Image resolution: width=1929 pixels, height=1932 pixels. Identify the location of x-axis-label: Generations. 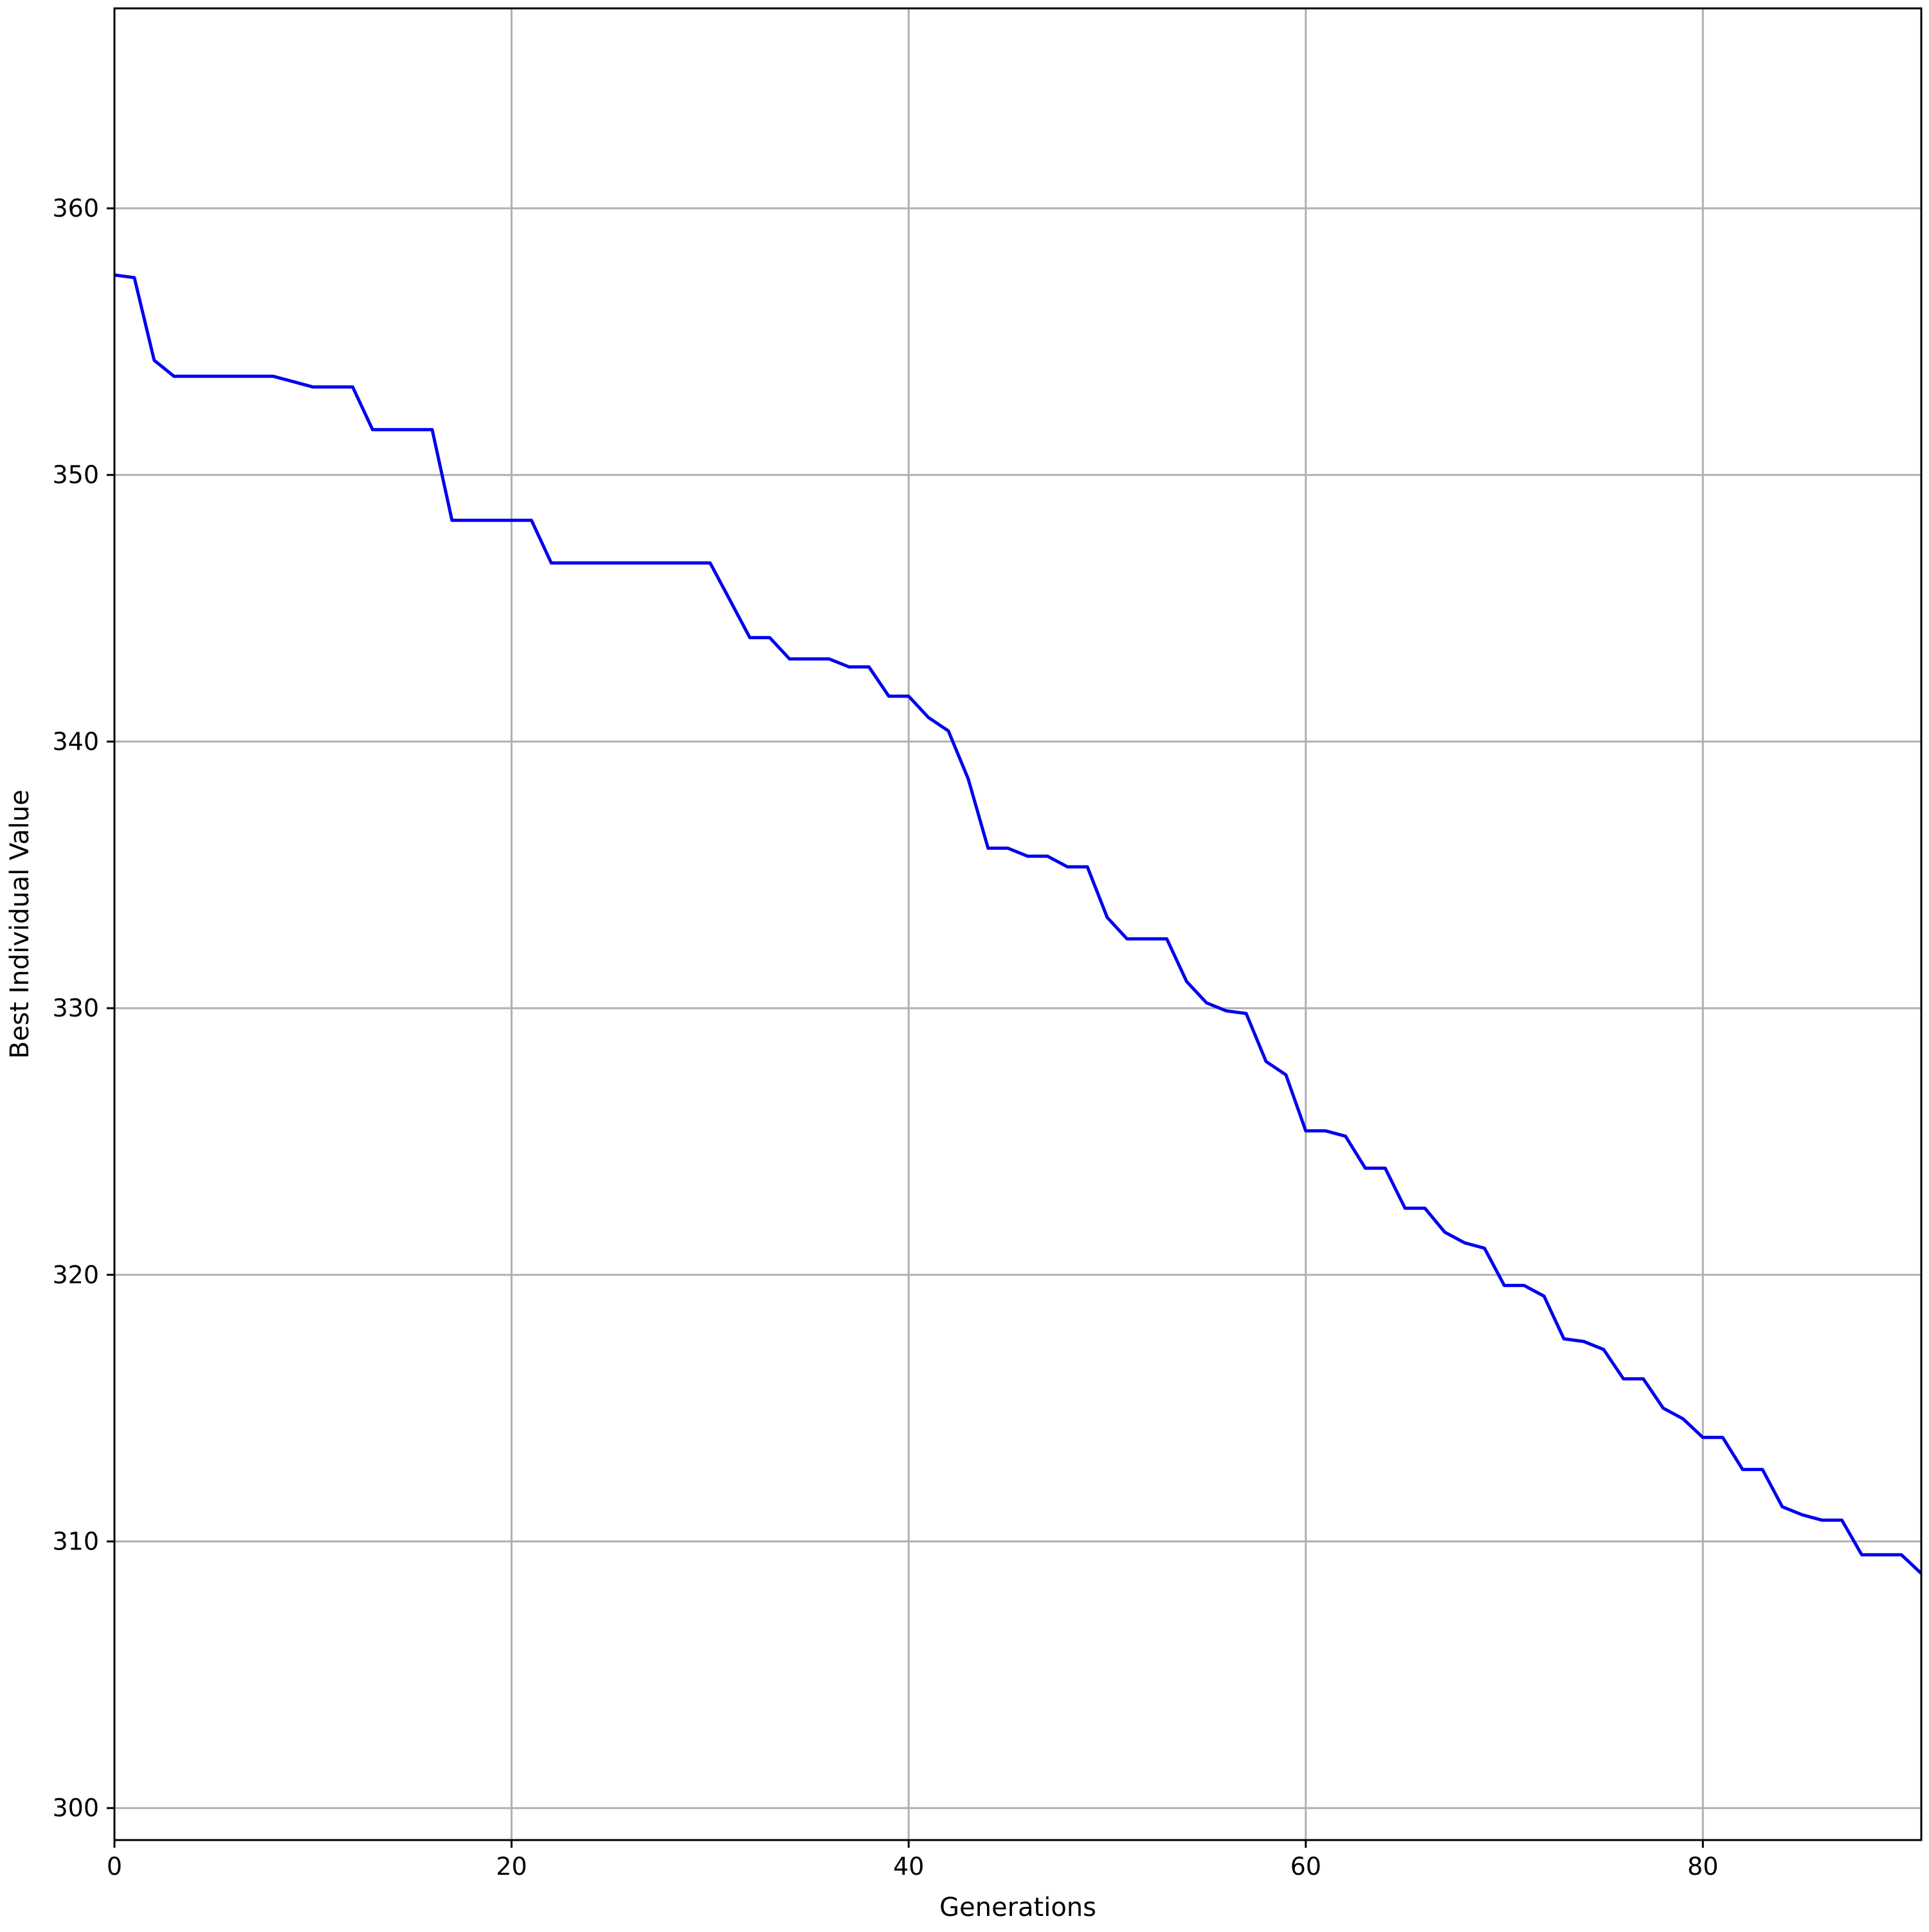
(1017, 1907).